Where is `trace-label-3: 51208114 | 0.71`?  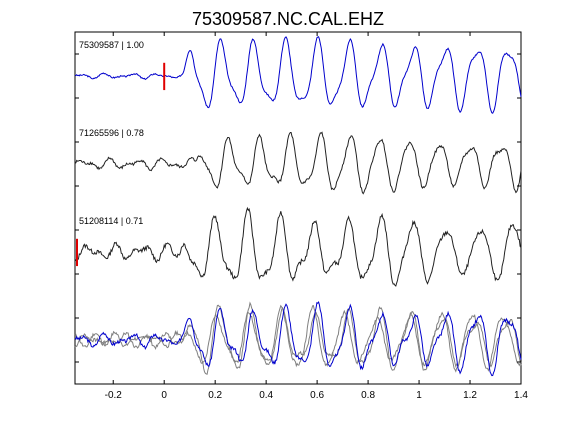
trace-label-3: 51208114 | 0.71 is located at coordinates (111, 221).